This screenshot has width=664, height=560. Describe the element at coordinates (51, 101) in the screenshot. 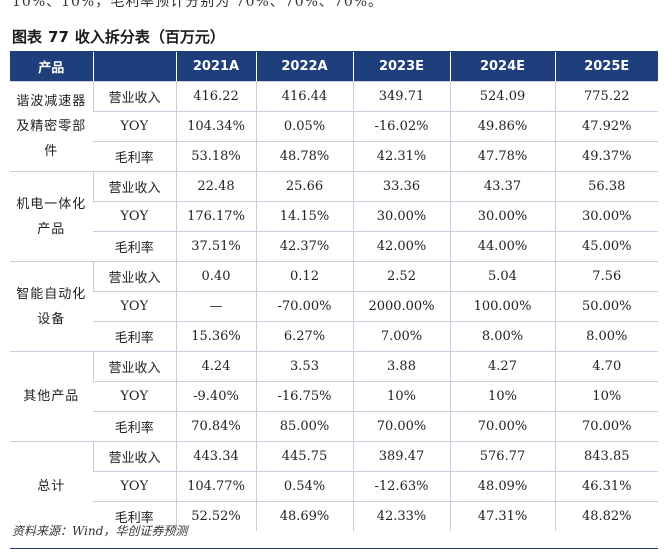

I see `segment-name-line: 谐波减速器` at that location.